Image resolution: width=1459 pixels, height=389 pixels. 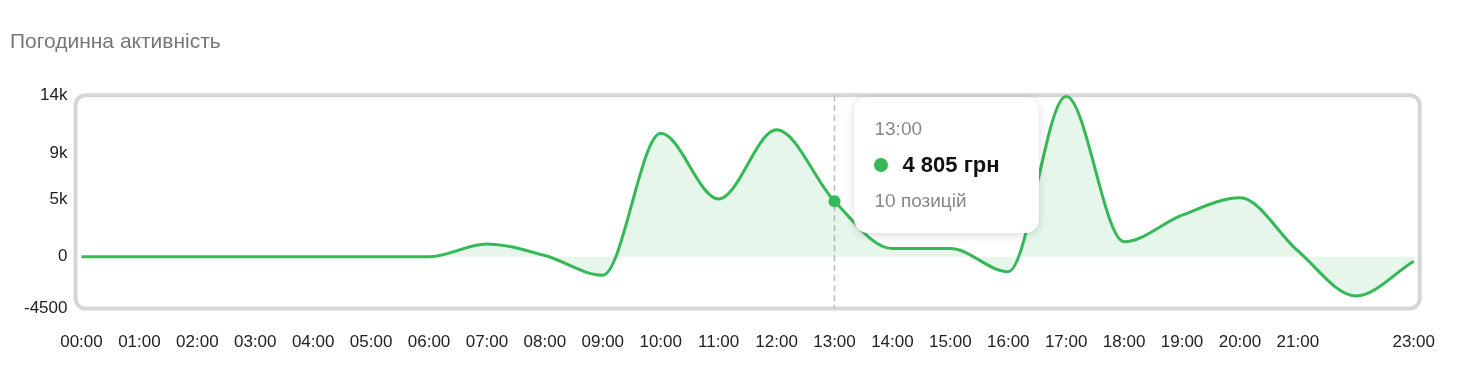 What do you see at coordinates (54, 94) in the screenshot?
I see `y-tick-label: 14k` at bounding box center [54, 94].